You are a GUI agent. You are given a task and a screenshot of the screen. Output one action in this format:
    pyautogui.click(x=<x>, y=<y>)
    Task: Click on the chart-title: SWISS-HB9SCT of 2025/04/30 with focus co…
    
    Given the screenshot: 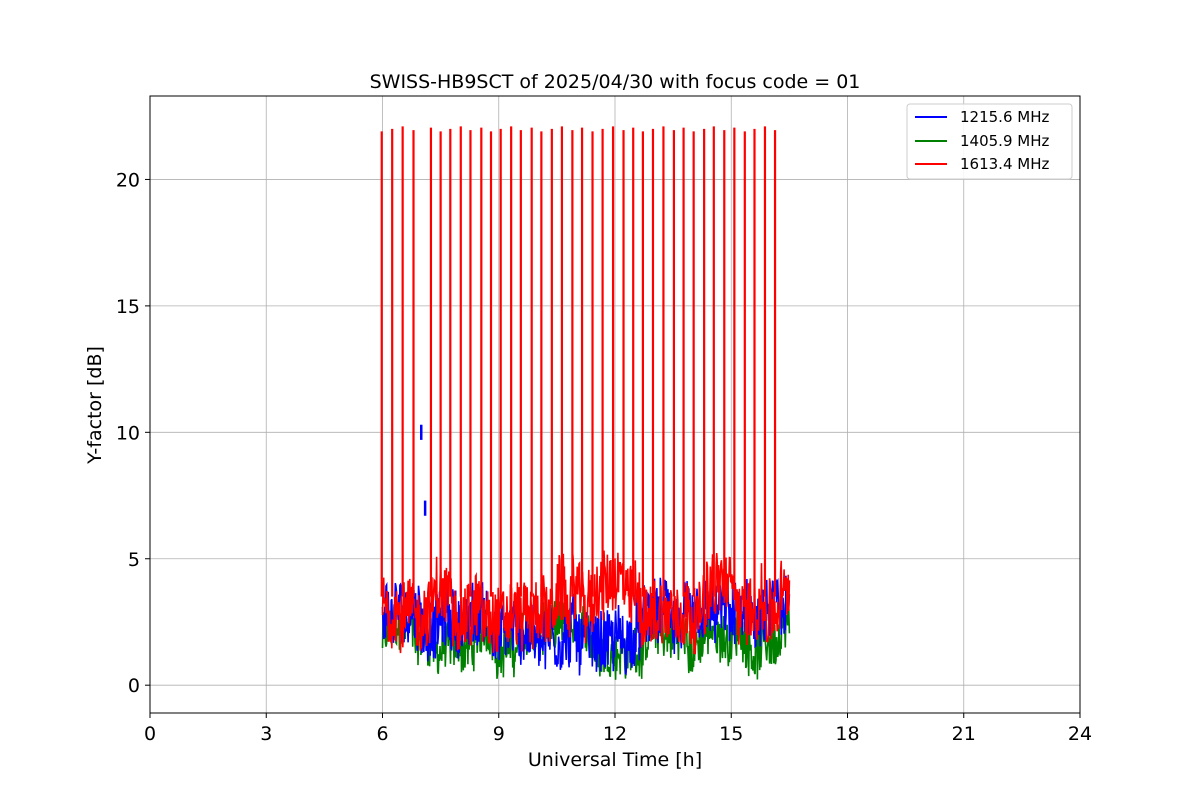 What is the action you would take?
    pyautogui.click(x=615, y=82)
    